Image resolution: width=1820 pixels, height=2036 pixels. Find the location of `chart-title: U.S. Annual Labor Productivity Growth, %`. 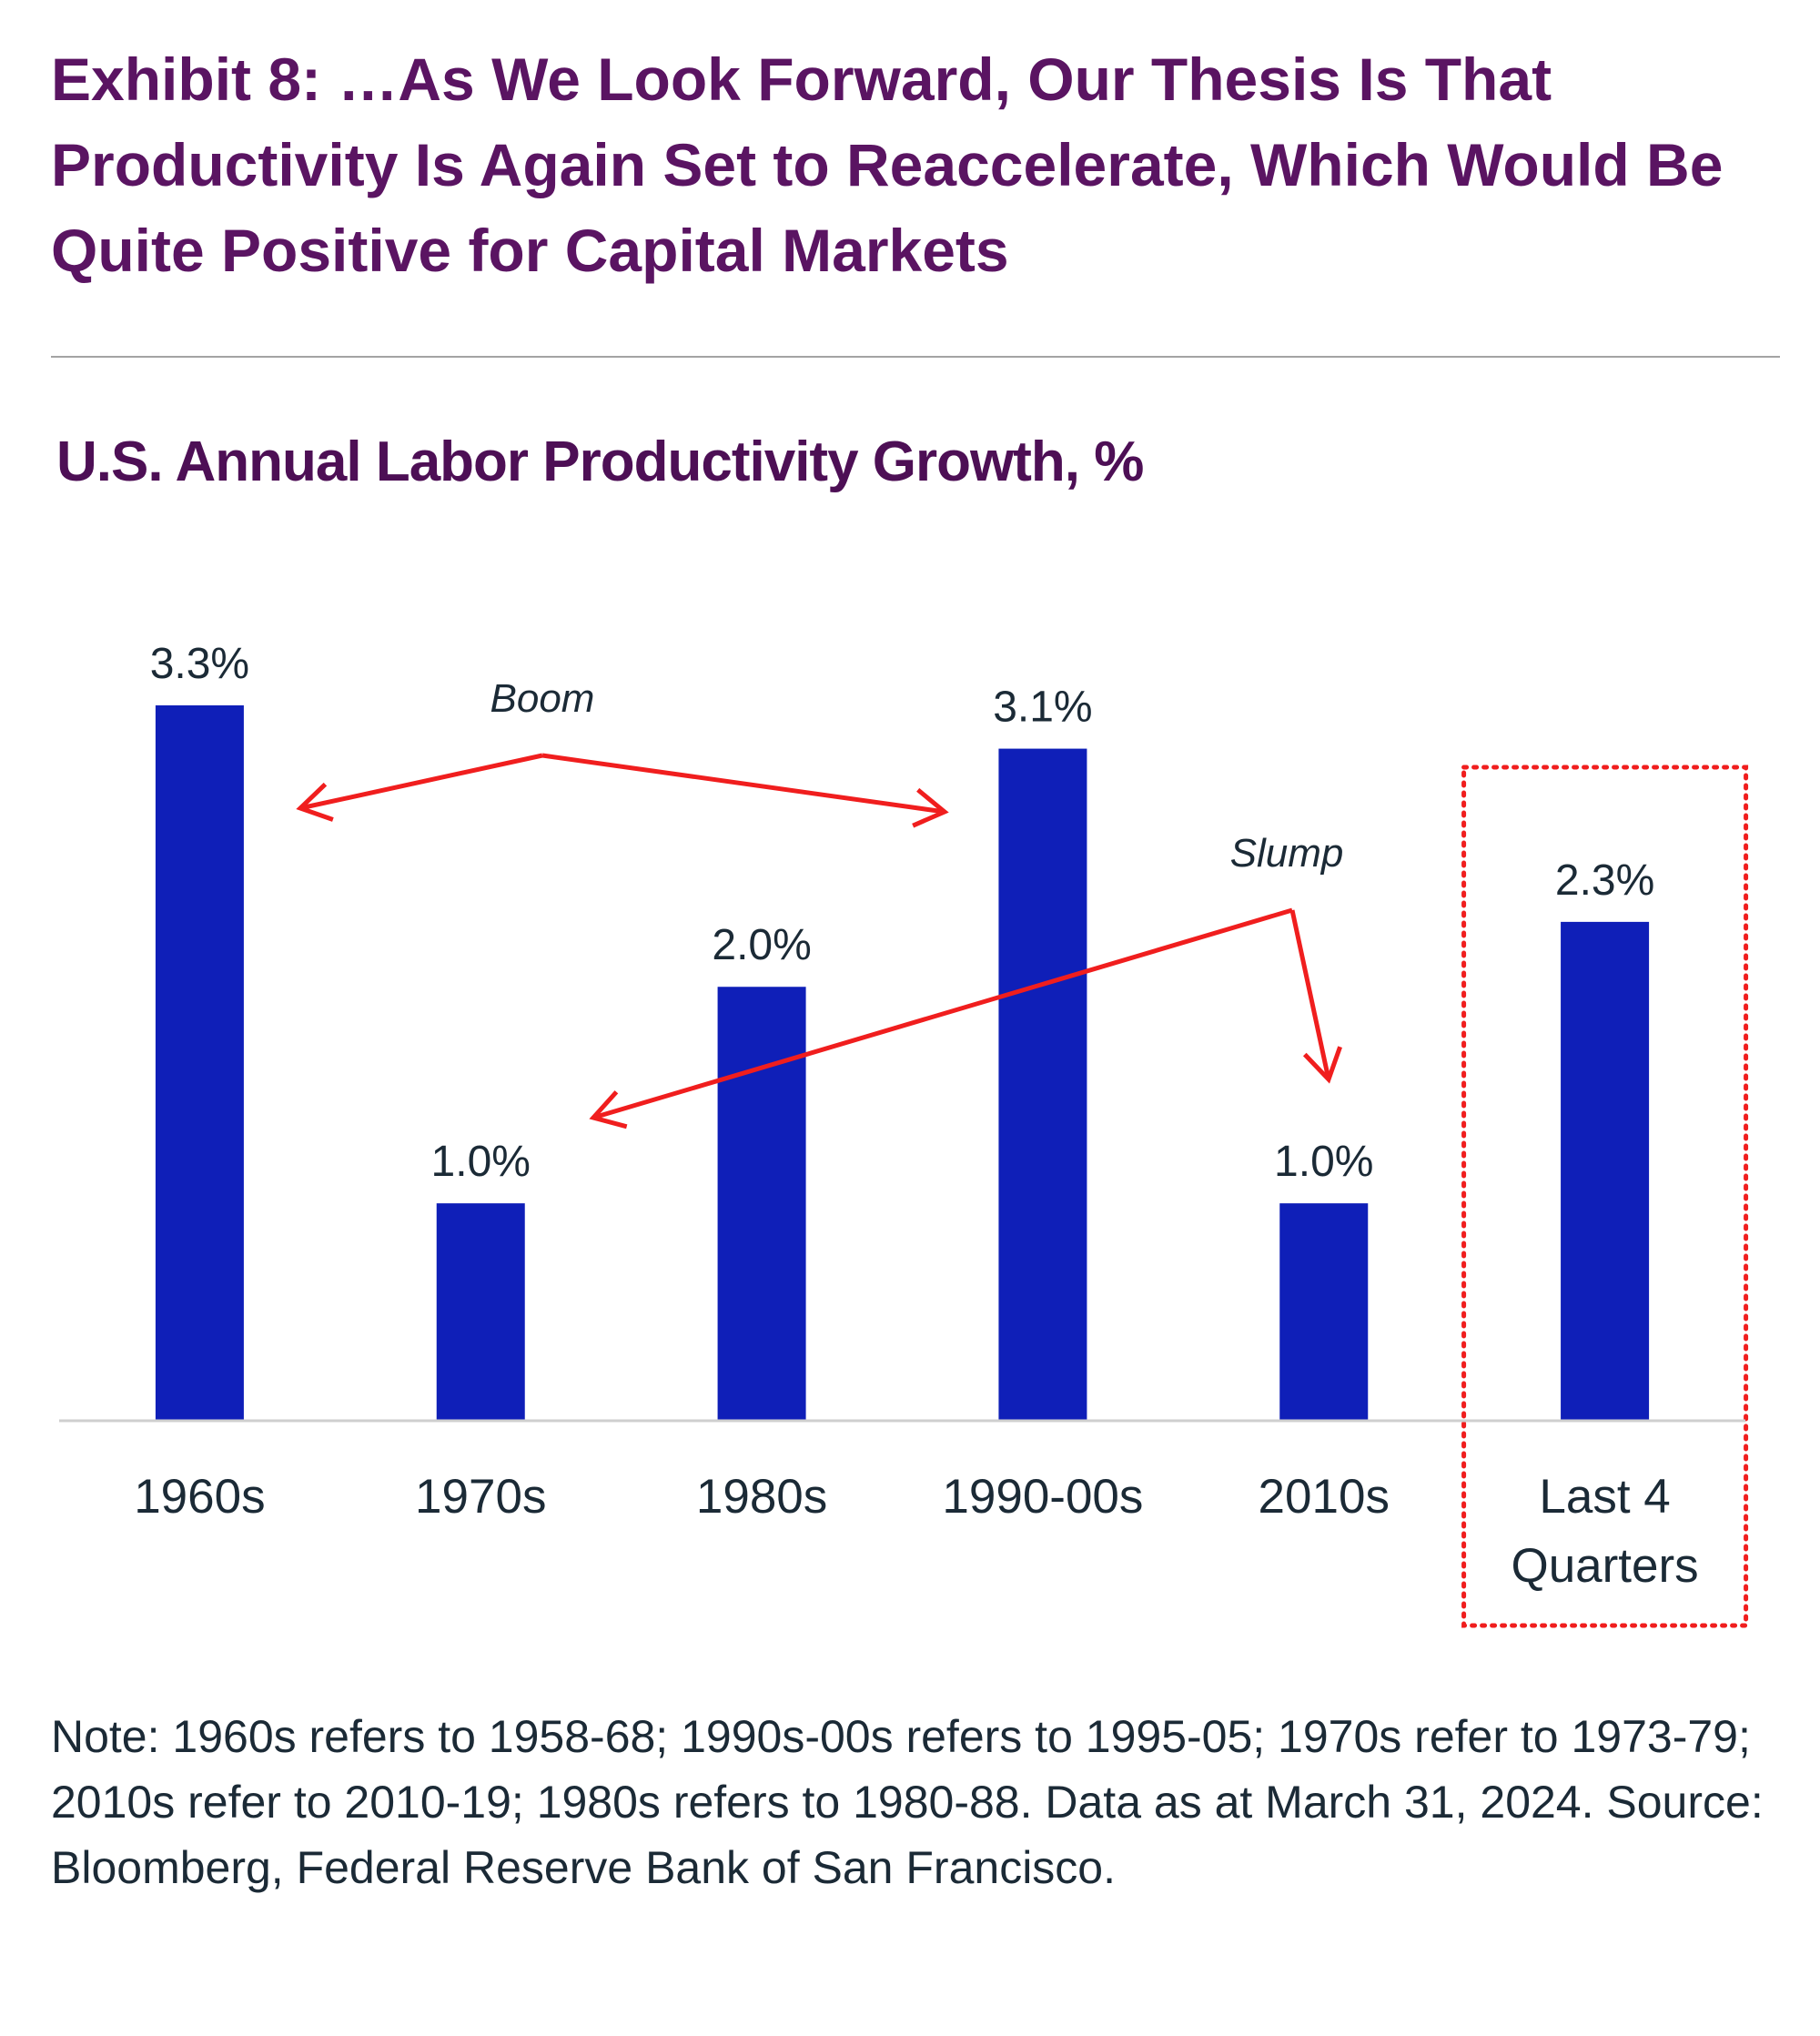

chart-title: U.S. Annual Labor Productivity Growth, % is located at coordinates (600, 461).